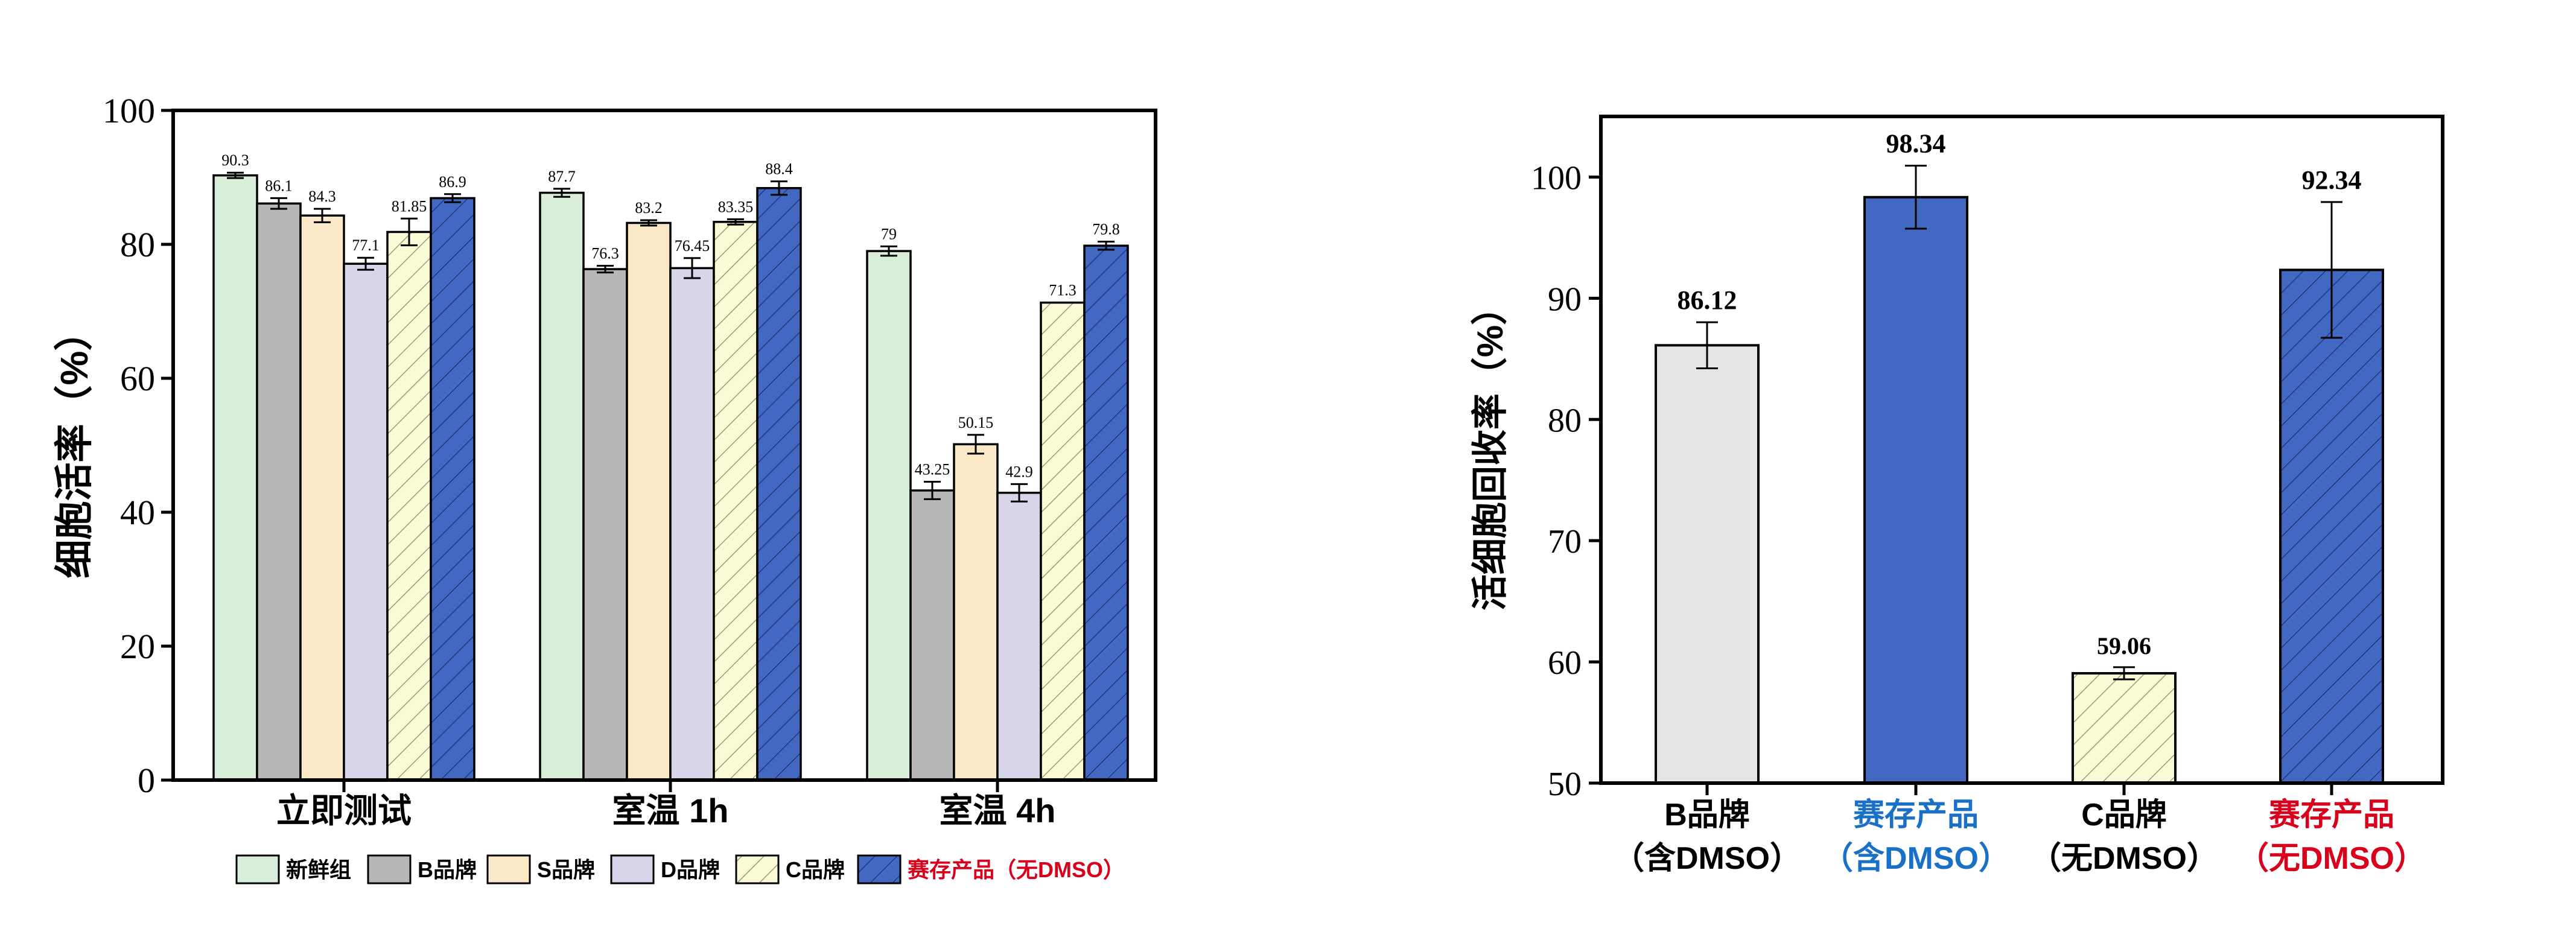 This screenshot has width=2576, height=946. What do you see at coordinates (1707, 816) in the screenshot?
I see `x-tick-label: B品牌` at bounding box center [1707, 816].